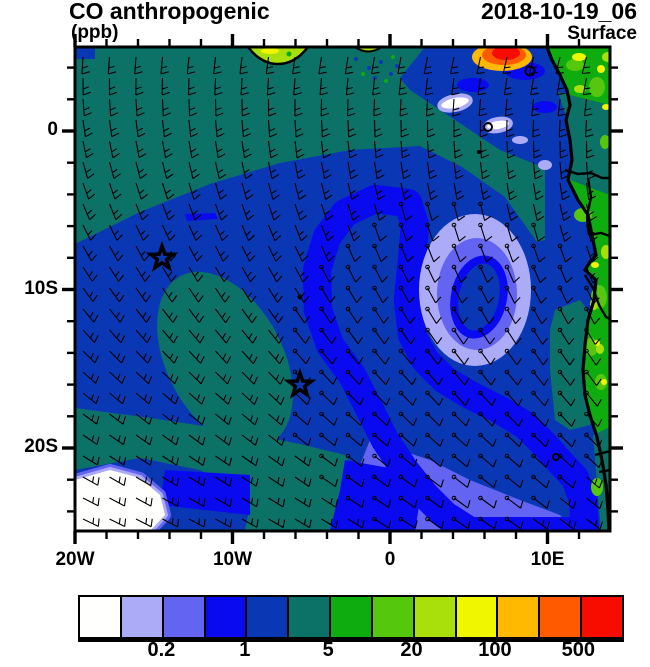 The image size is (650, 667). Describe the element at coordinates (390, 559) in the screenshot. I see `x-axis-label: 0` at that location.